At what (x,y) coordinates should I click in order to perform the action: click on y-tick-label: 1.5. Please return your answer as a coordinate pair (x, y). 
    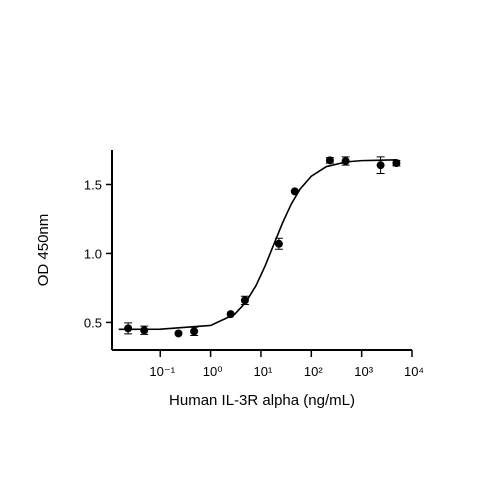
    Looking at the image, I should click on (93, 184).